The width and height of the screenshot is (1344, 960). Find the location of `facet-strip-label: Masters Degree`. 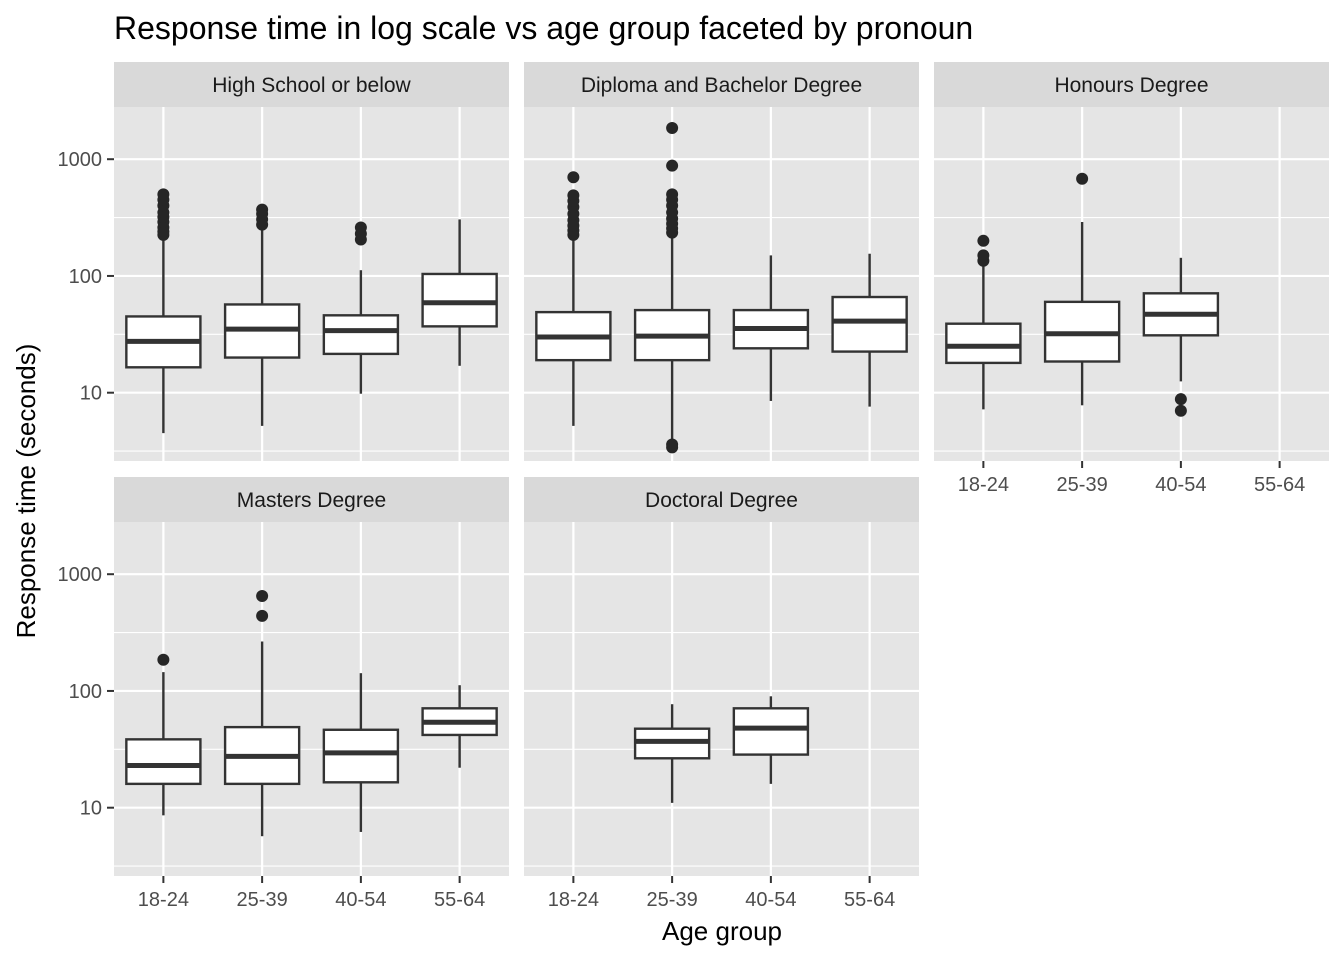

facet-strip-label: Masters Degree is located at coordinates (311, 500).